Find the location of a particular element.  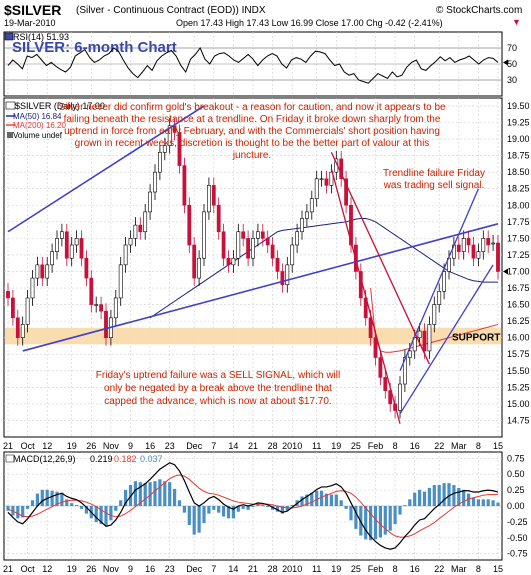

price-x-tick-label: 19 is located at coordinates (336, 446).